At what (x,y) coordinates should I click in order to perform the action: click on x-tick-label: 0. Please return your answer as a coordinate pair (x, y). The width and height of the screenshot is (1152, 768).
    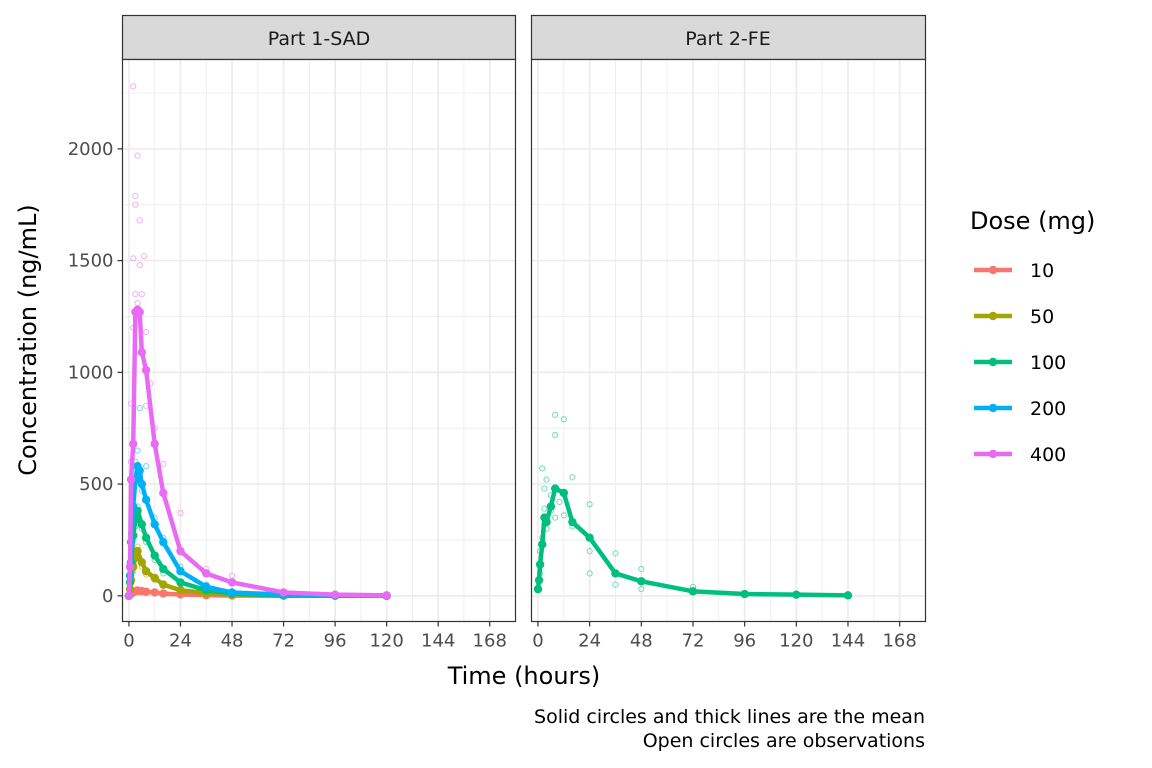
    Looking at the image, I should click on (537, 641).